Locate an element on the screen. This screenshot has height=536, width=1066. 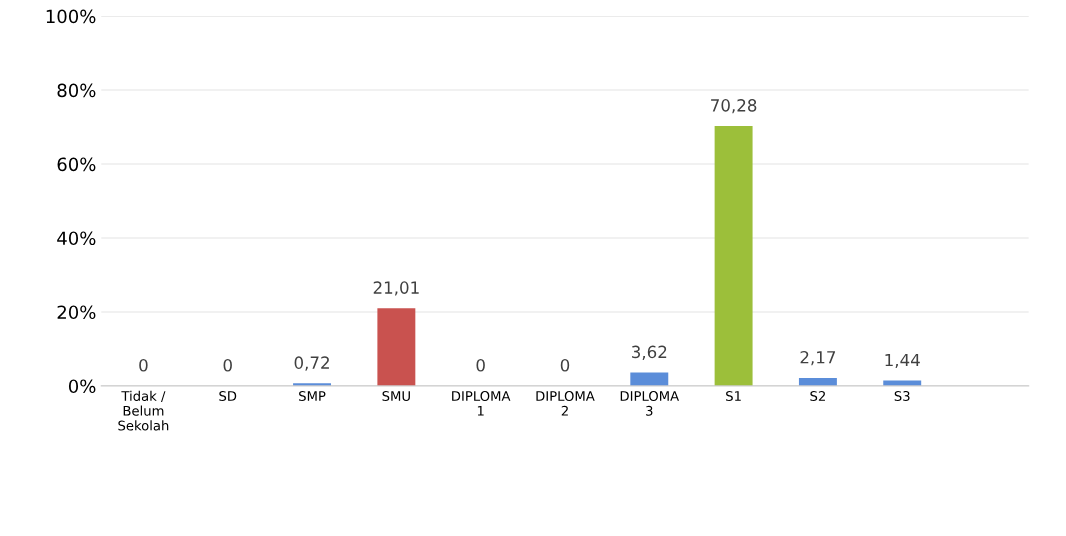
data-label: 2,17 is located at coordinates (818, 358).